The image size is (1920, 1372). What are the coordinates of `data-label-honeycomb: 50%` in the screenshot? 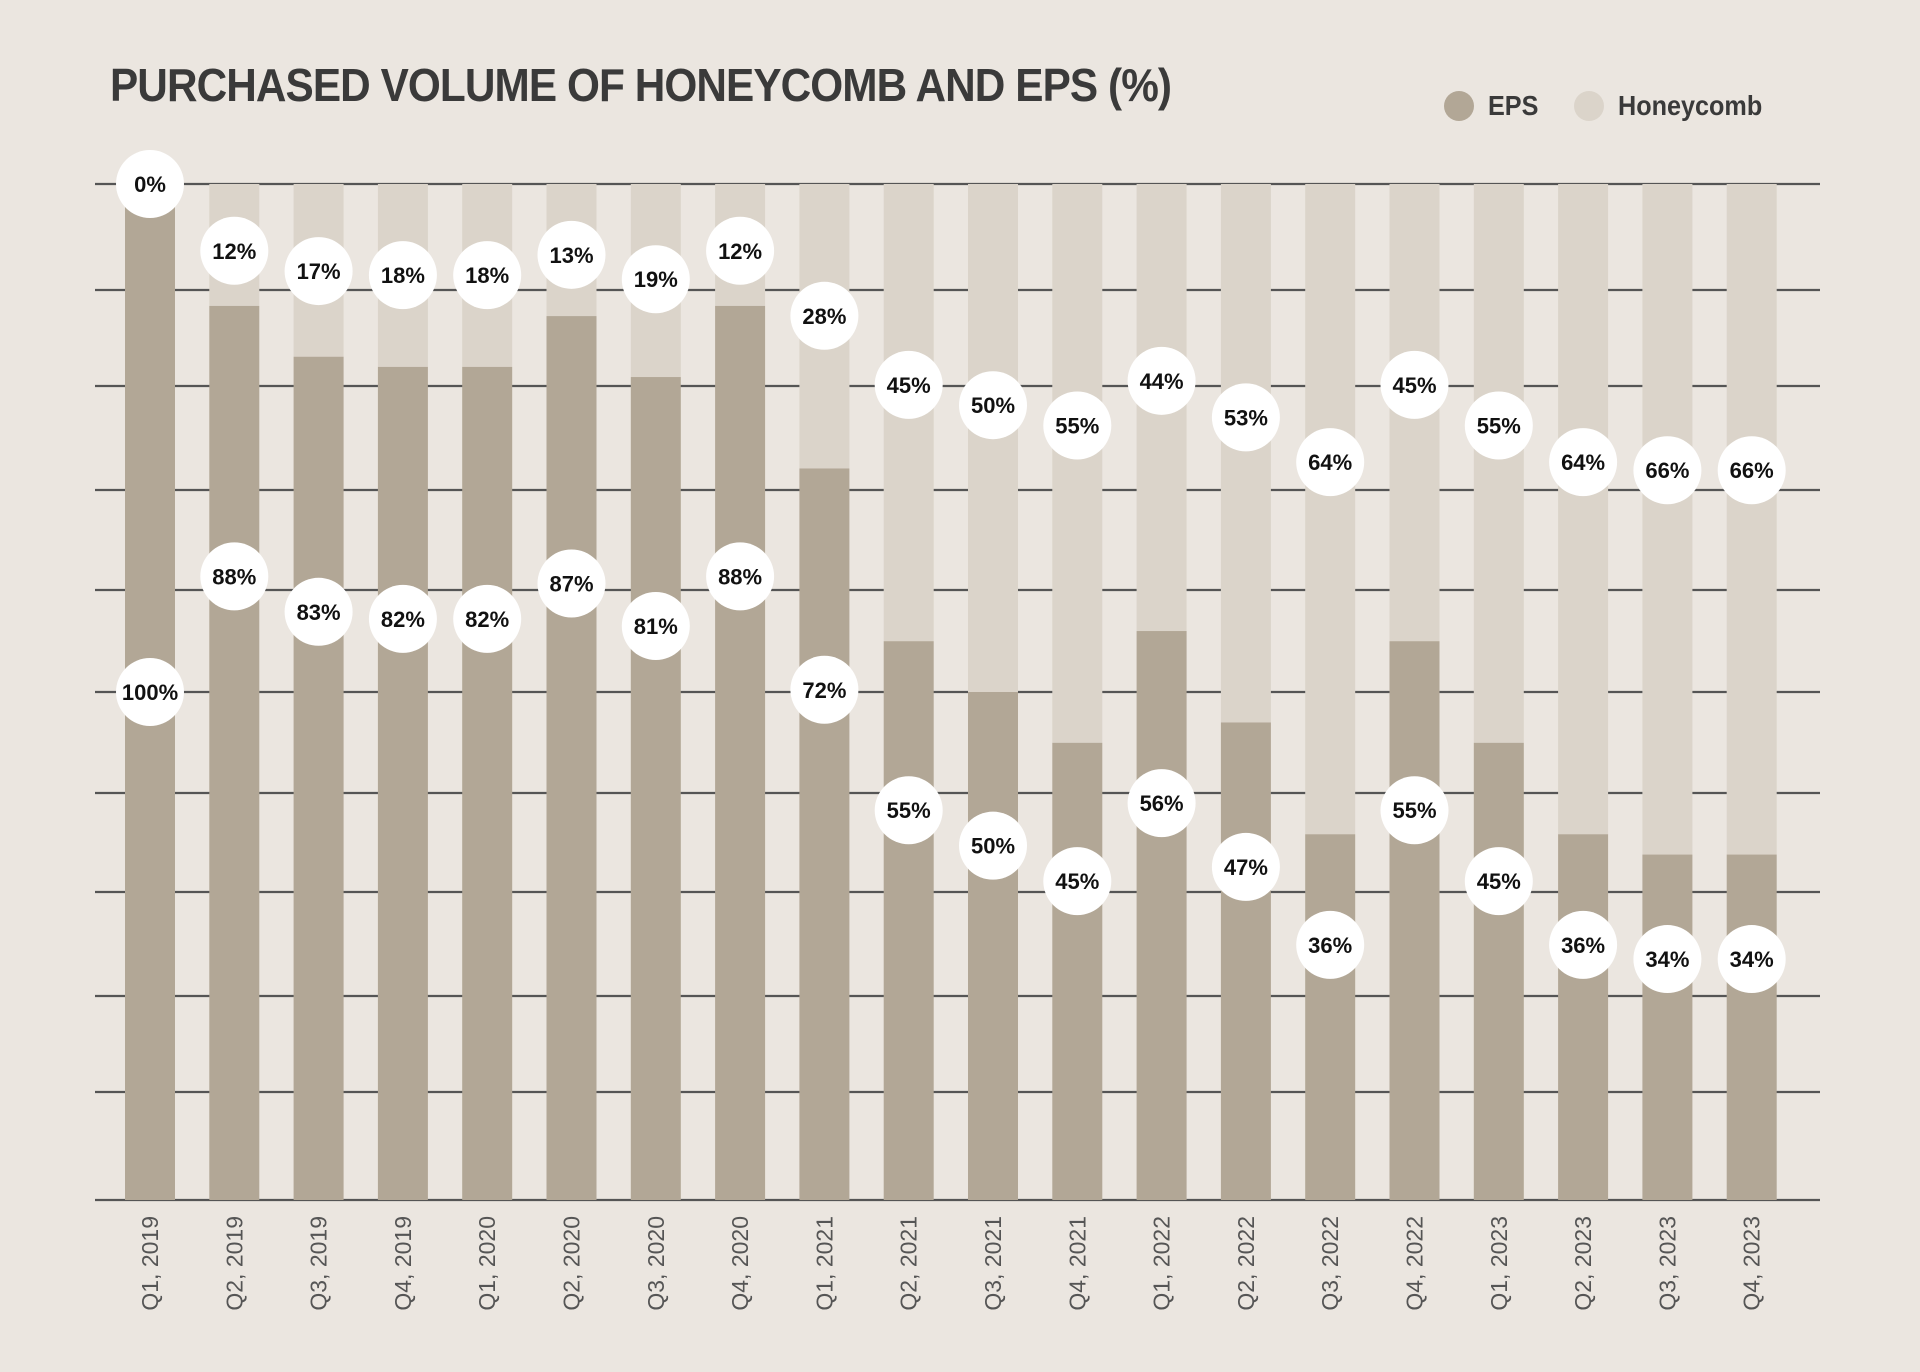 It's located at (993, 405).